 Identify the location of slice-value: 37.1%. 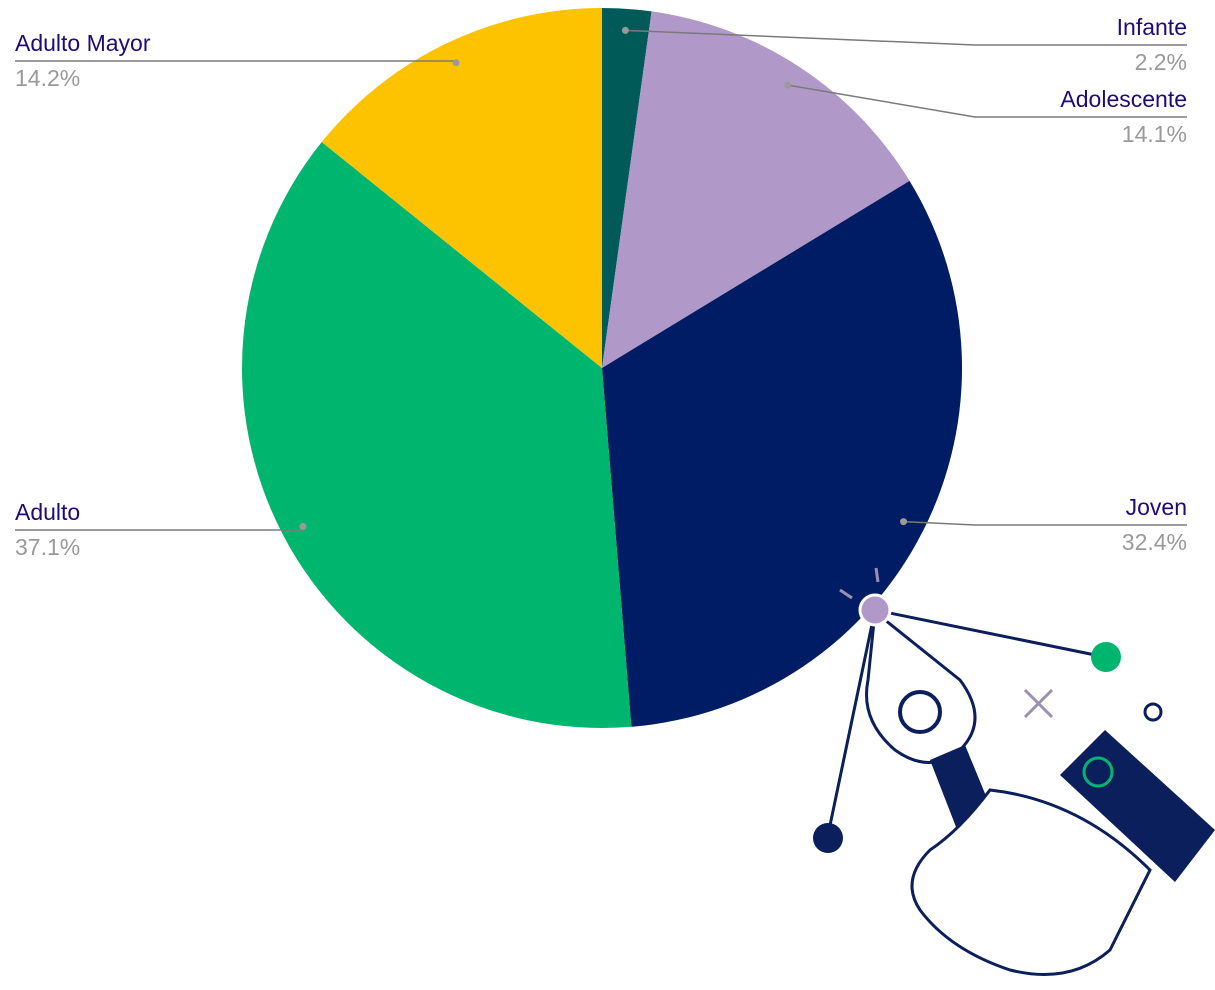
(47, 547).